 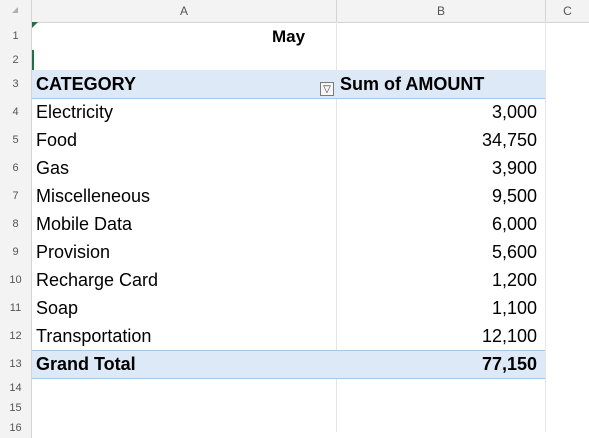 What do you see at coordinates (16, 84) in the screenshot?
I see `row-header-3: 3` at bounding box center [16, 84].